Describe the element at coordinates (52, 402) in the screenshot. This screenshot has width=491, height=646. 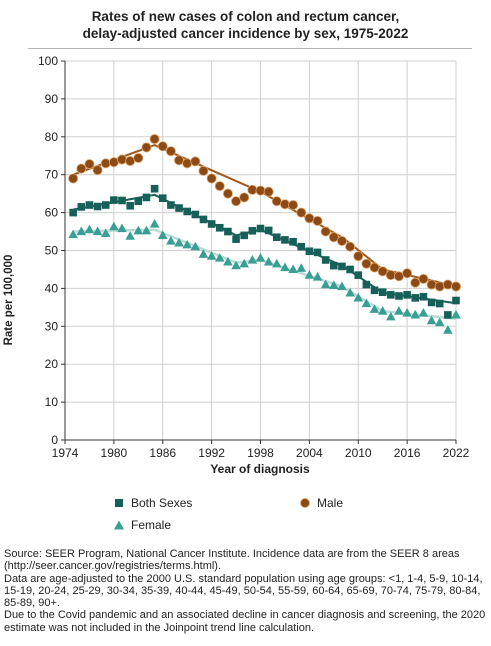
I see `y-tick-label: 10` at that location.